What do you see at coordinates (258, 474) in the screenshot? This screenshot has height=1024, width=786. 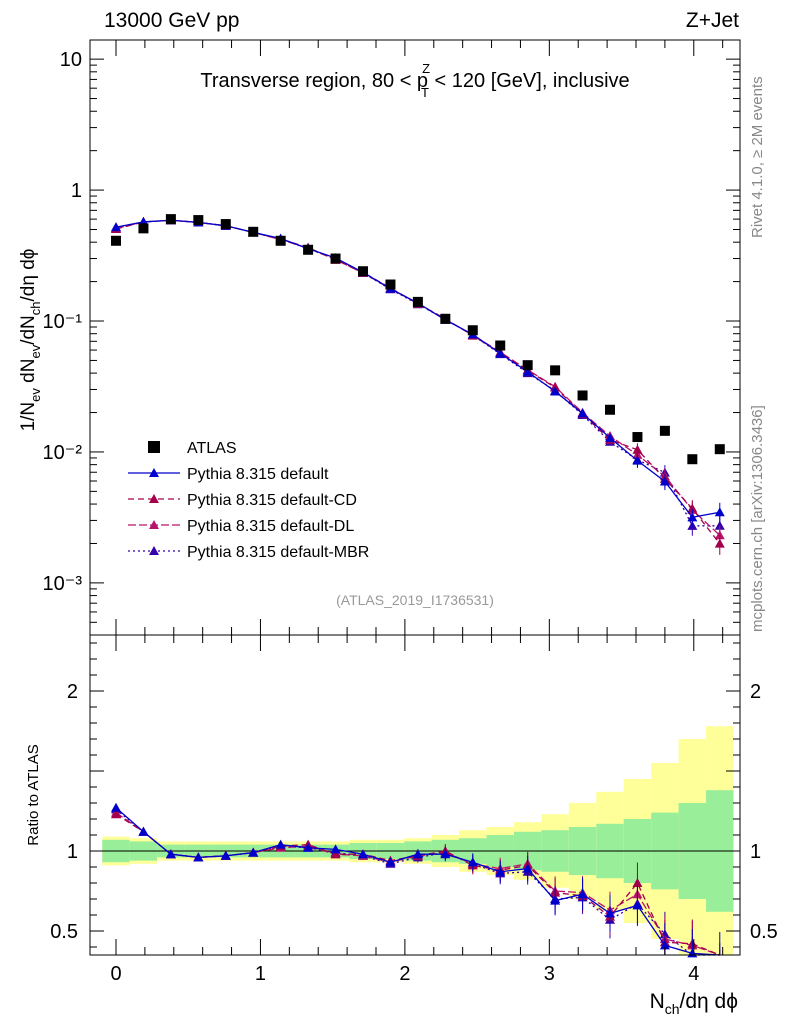 I see `legend-label: Pythia 8.315 default` at bounding box center [258, 474].